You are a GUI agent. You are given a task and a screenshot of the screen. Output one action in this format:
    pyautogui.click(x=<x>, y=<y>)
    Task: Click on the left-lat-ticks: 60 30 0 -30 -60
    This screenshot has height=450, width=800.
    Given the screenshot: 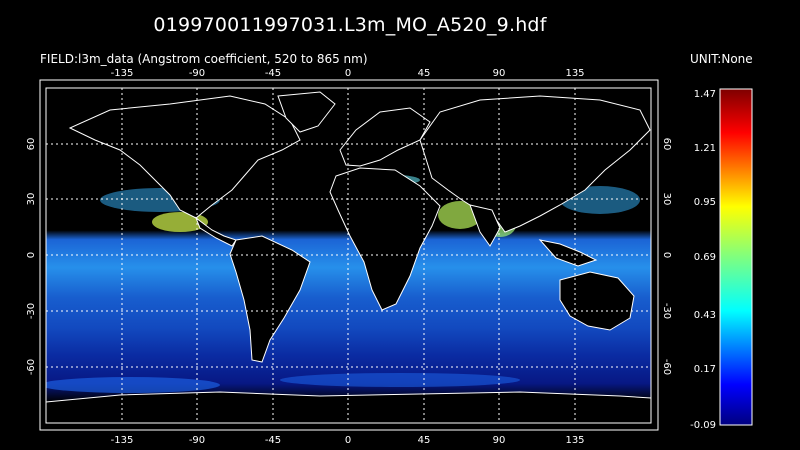 What is the action you would take?
    pyautogui.click(x=31, y=257)
    